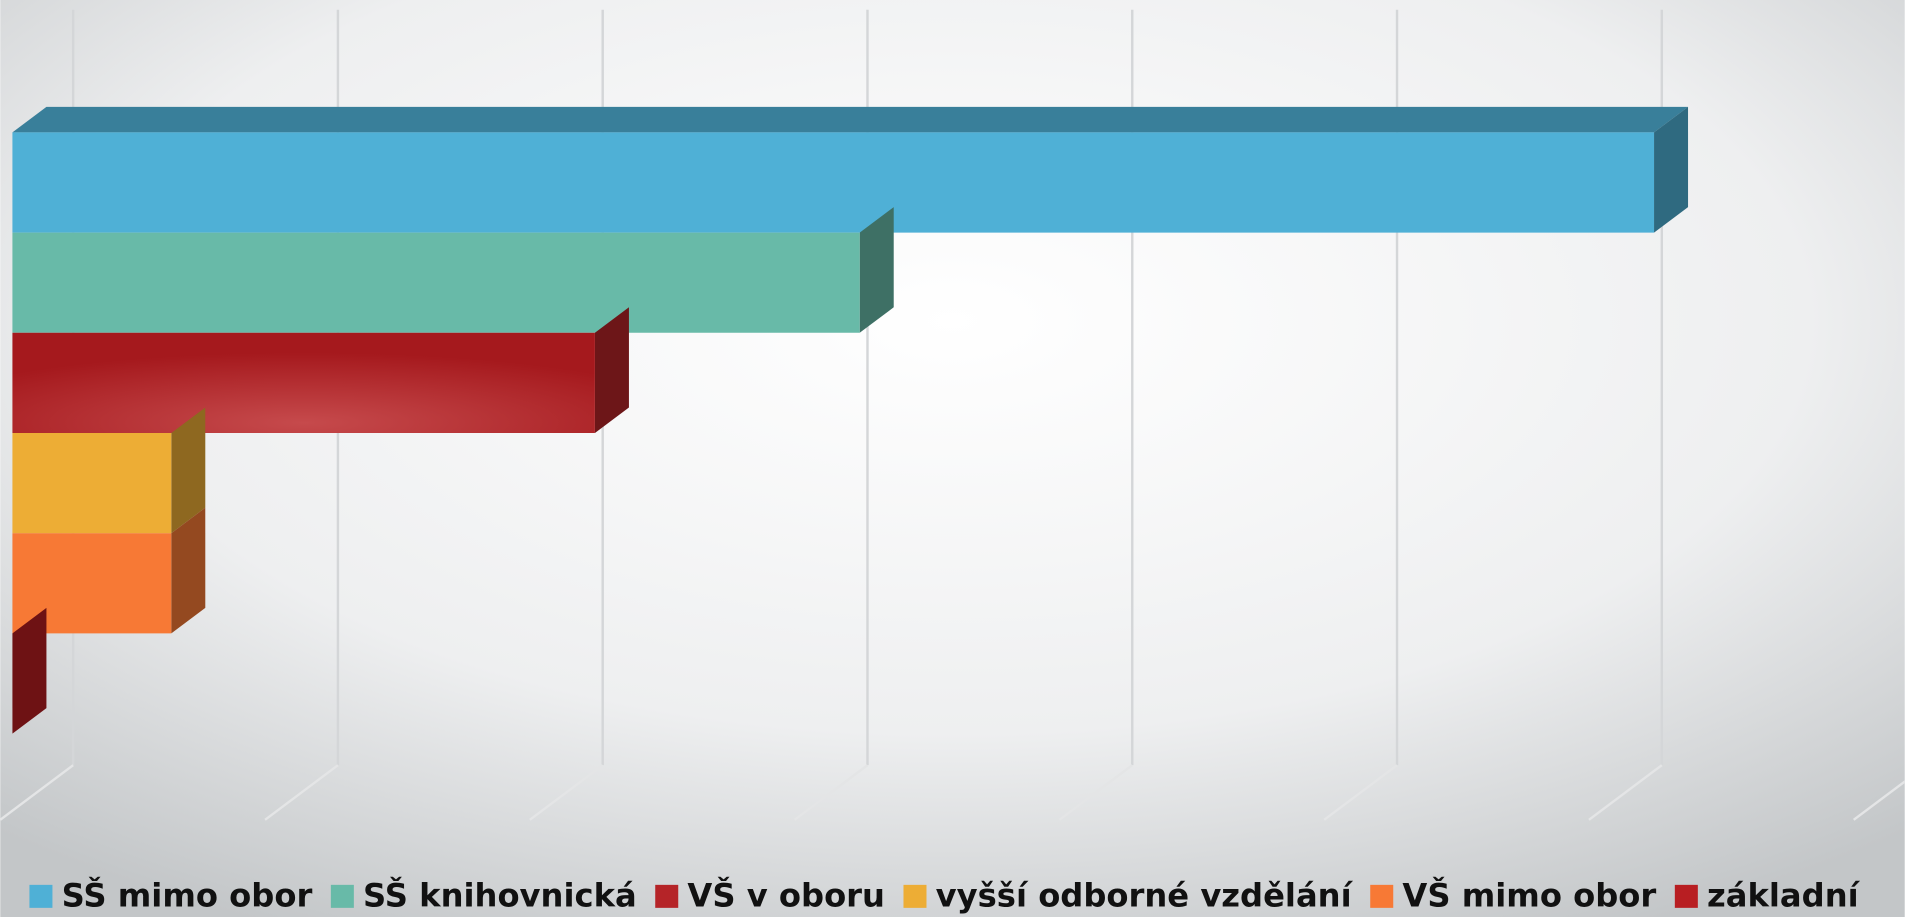 This screenshot has height=917, width=1905. What do you see at coordinates (1529, 895) in the screenshot?
I see `legend-label: VŠ mimo obor` at bounding box center [1529, 895].